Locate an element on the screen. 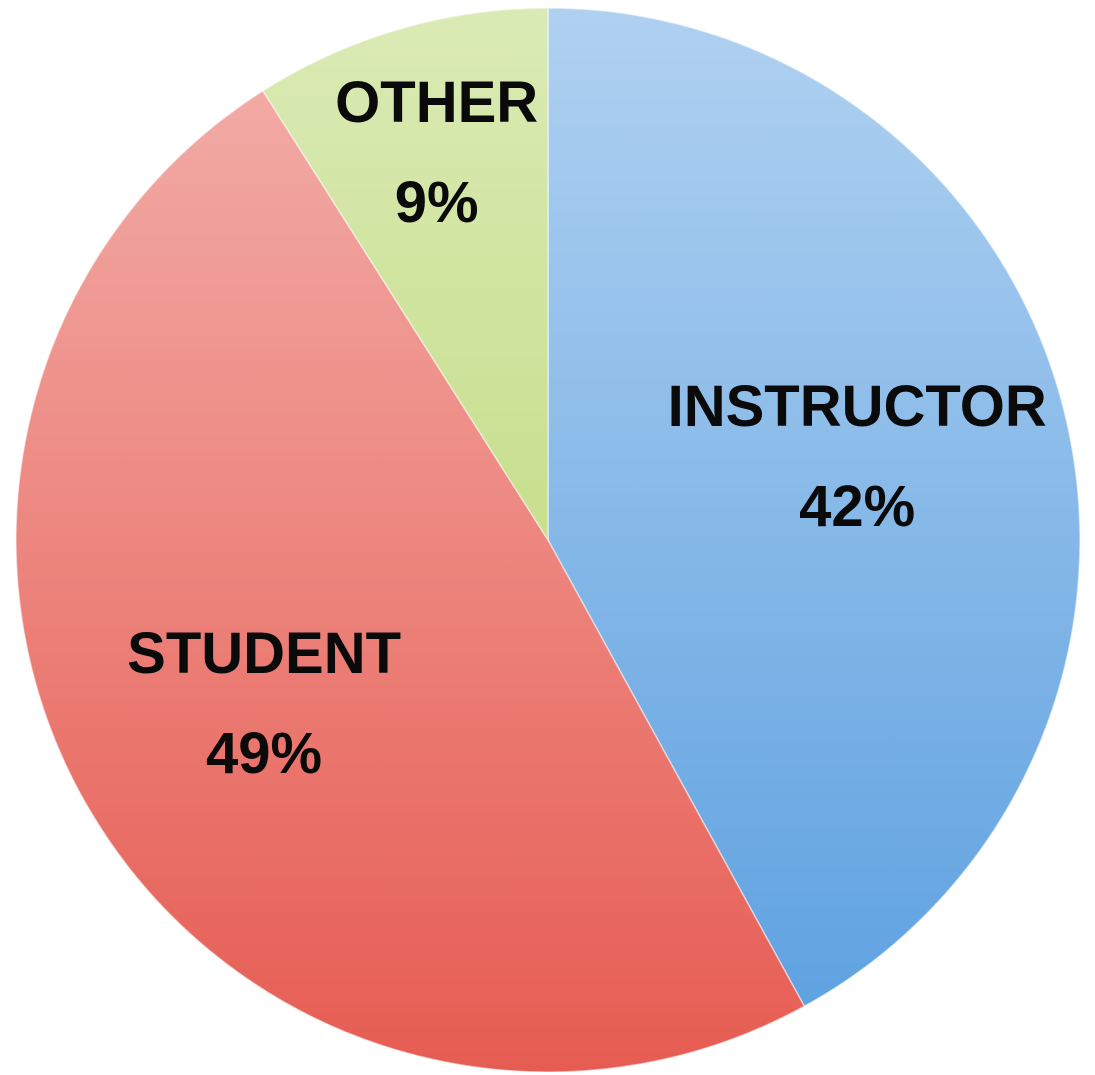 The width and height of the screenshot is (1095, 1075). value-label: 9% is located at coordinates (437, 202).